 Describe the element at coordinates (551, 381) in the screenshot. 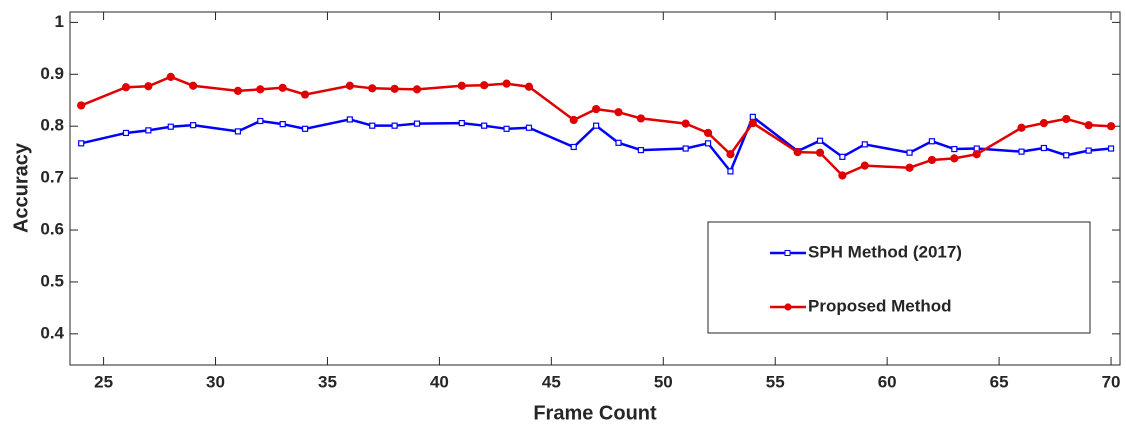

I see `x-tick-label: 45` at that location.